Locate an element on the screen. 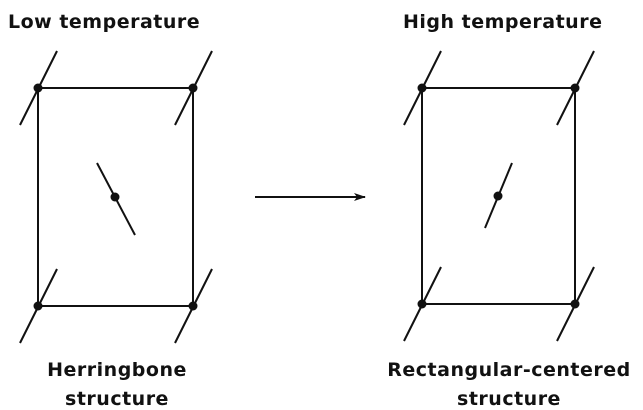  left-caption: Herringbone is located at coordinates (117, 370).